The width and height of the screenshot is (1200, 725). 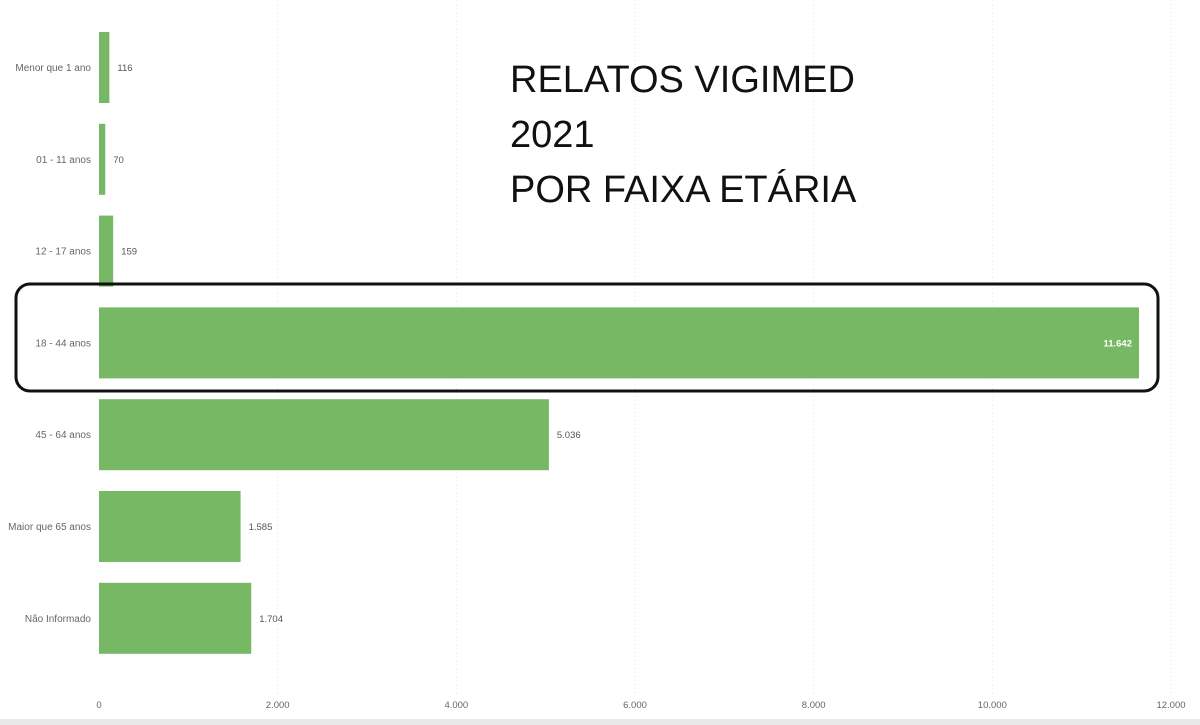 I want to click on x-tick-label-4: 8.000, so click(x=814, y=705).